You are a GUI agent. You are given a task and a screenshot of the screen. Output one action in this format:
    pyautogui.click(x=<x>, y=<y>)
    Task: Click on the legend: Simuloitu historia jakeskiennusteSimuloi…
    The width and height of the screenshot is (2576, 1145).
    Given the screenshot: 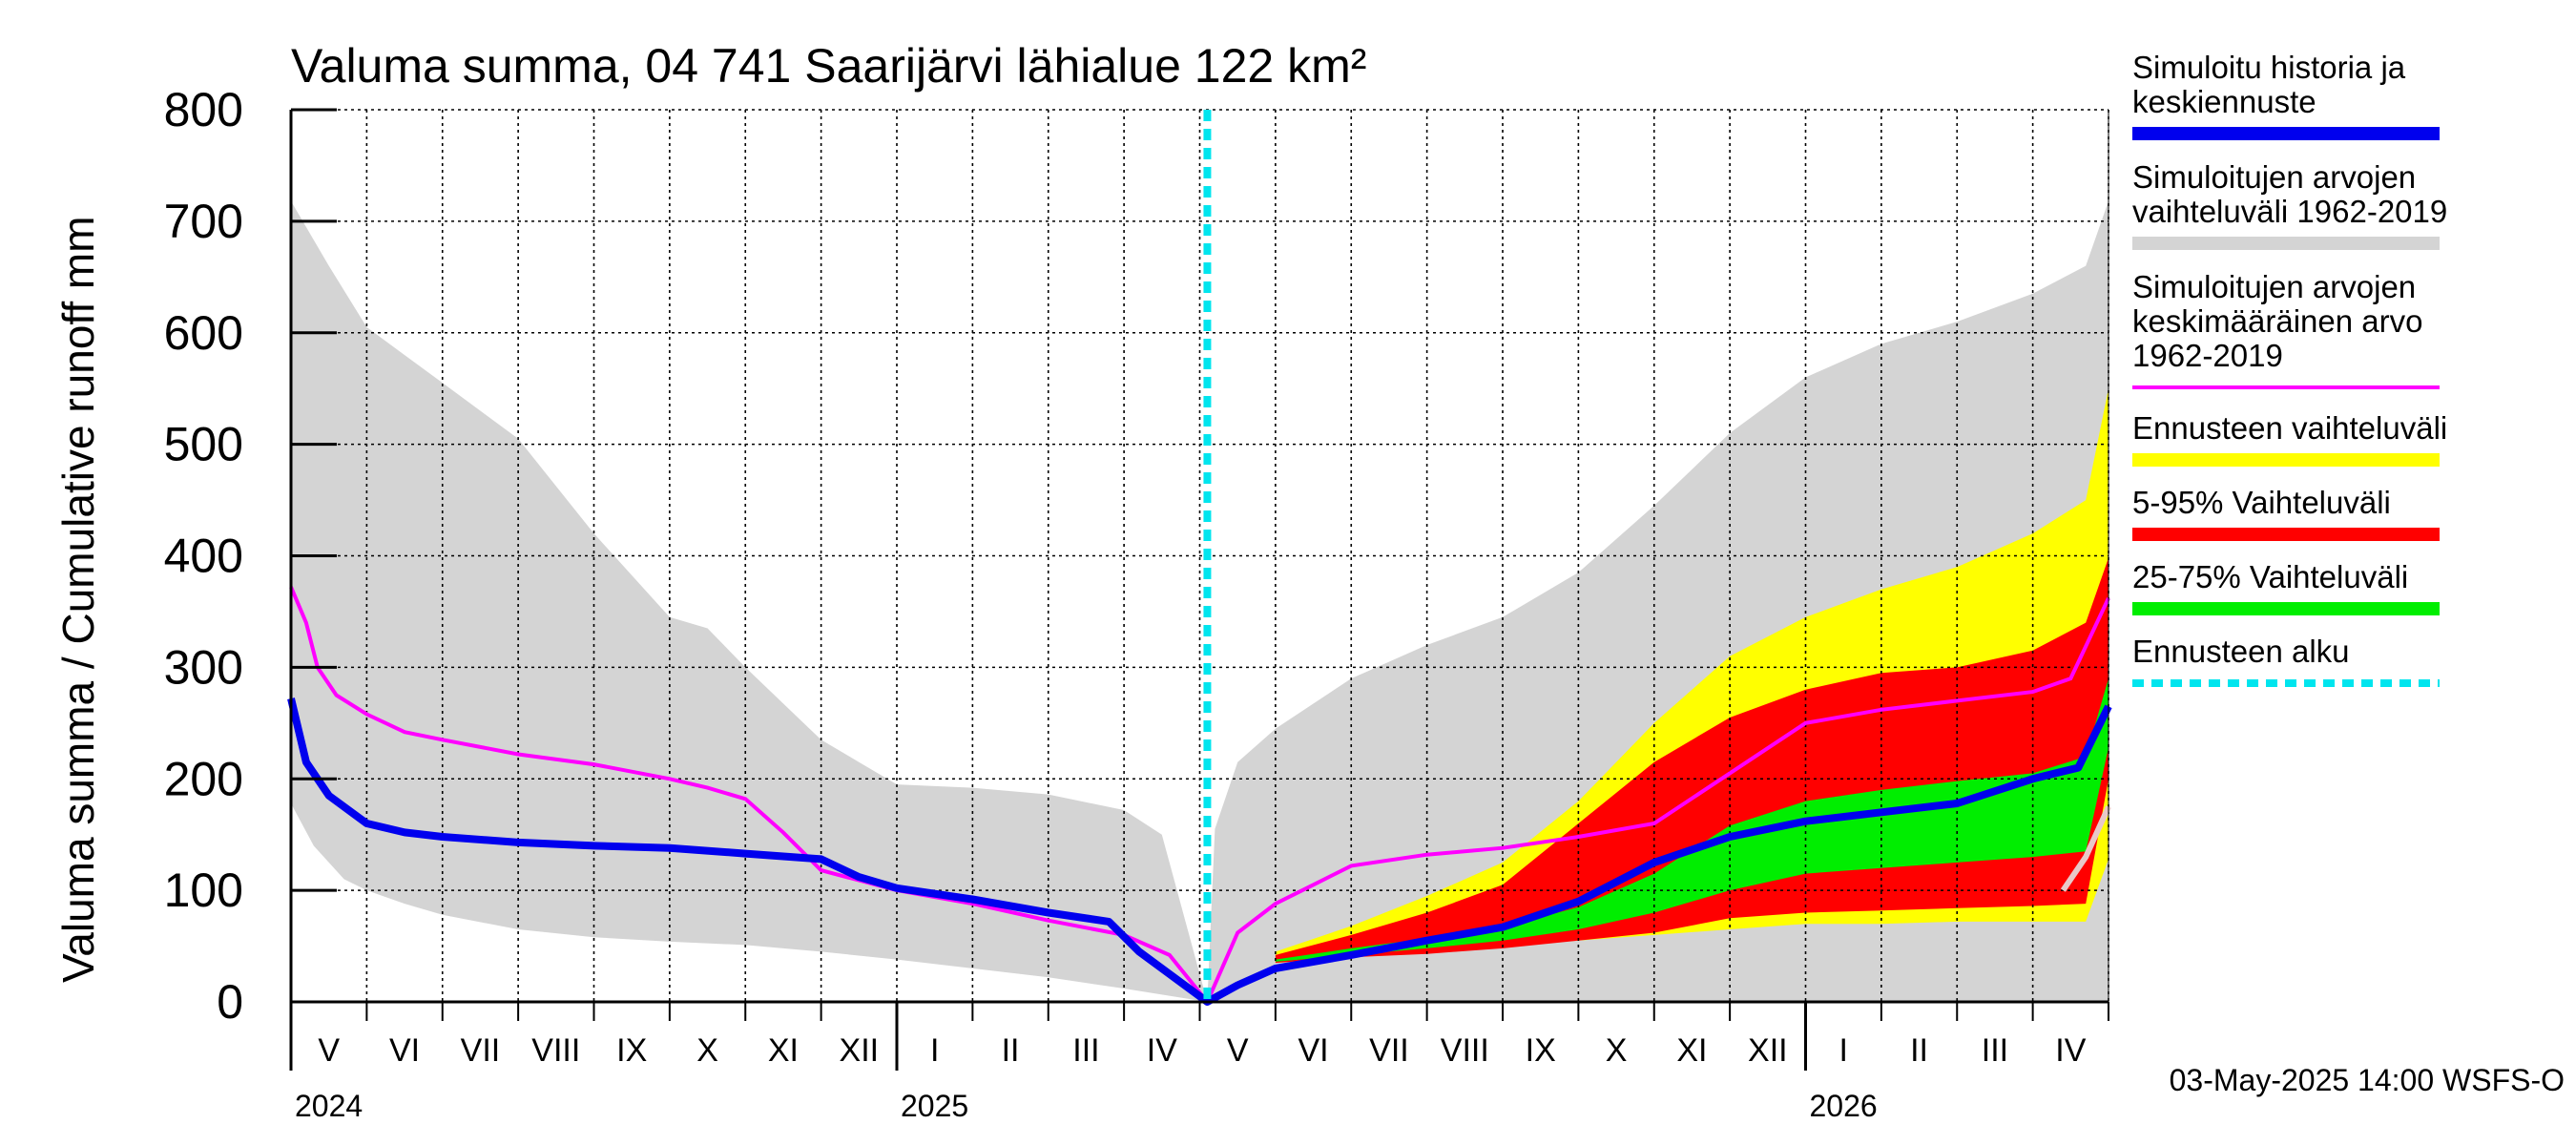 What is the action you would take?
    pyautogui.click(x=2289, y=368)
    